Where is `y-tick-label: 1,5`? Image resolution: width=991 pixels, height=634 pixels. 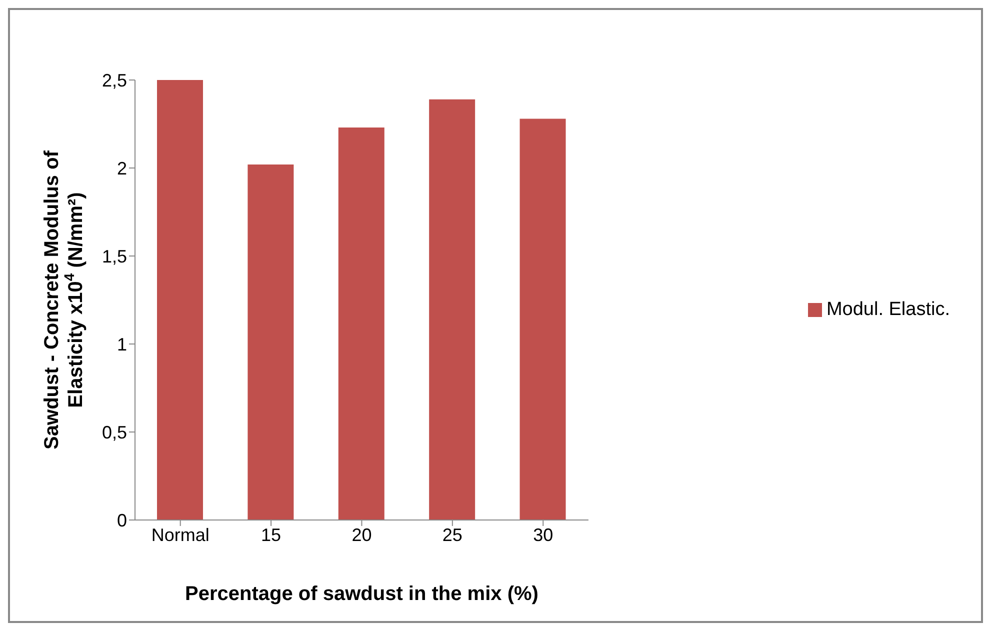 y-tick-label: 1,5 is located at coordinates (114, 256).